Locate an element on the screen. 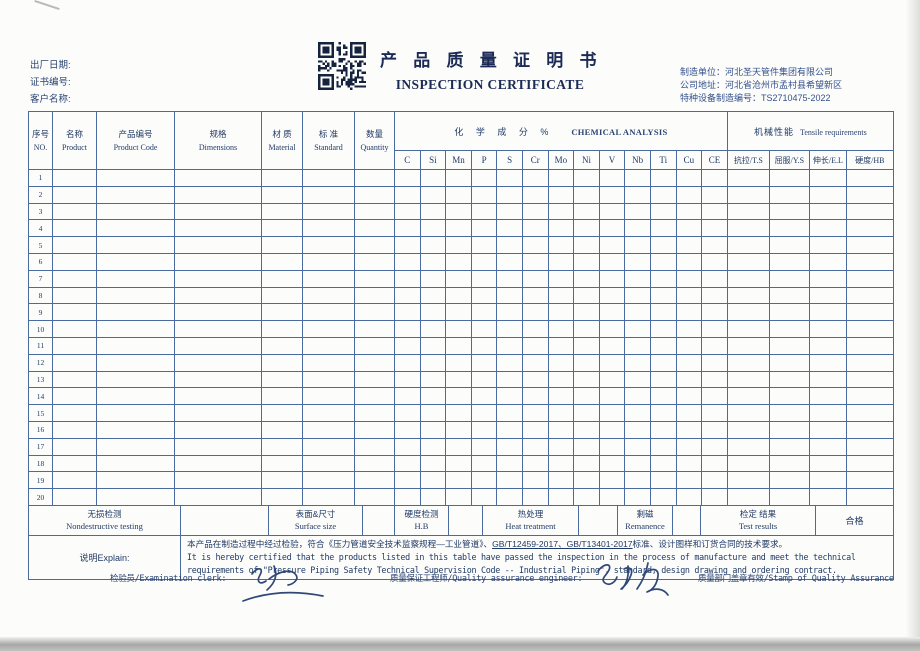 This screenshot has width=920, height=651. mechanical-title-en: Tensile requirements is located at coordinates (833, 132).